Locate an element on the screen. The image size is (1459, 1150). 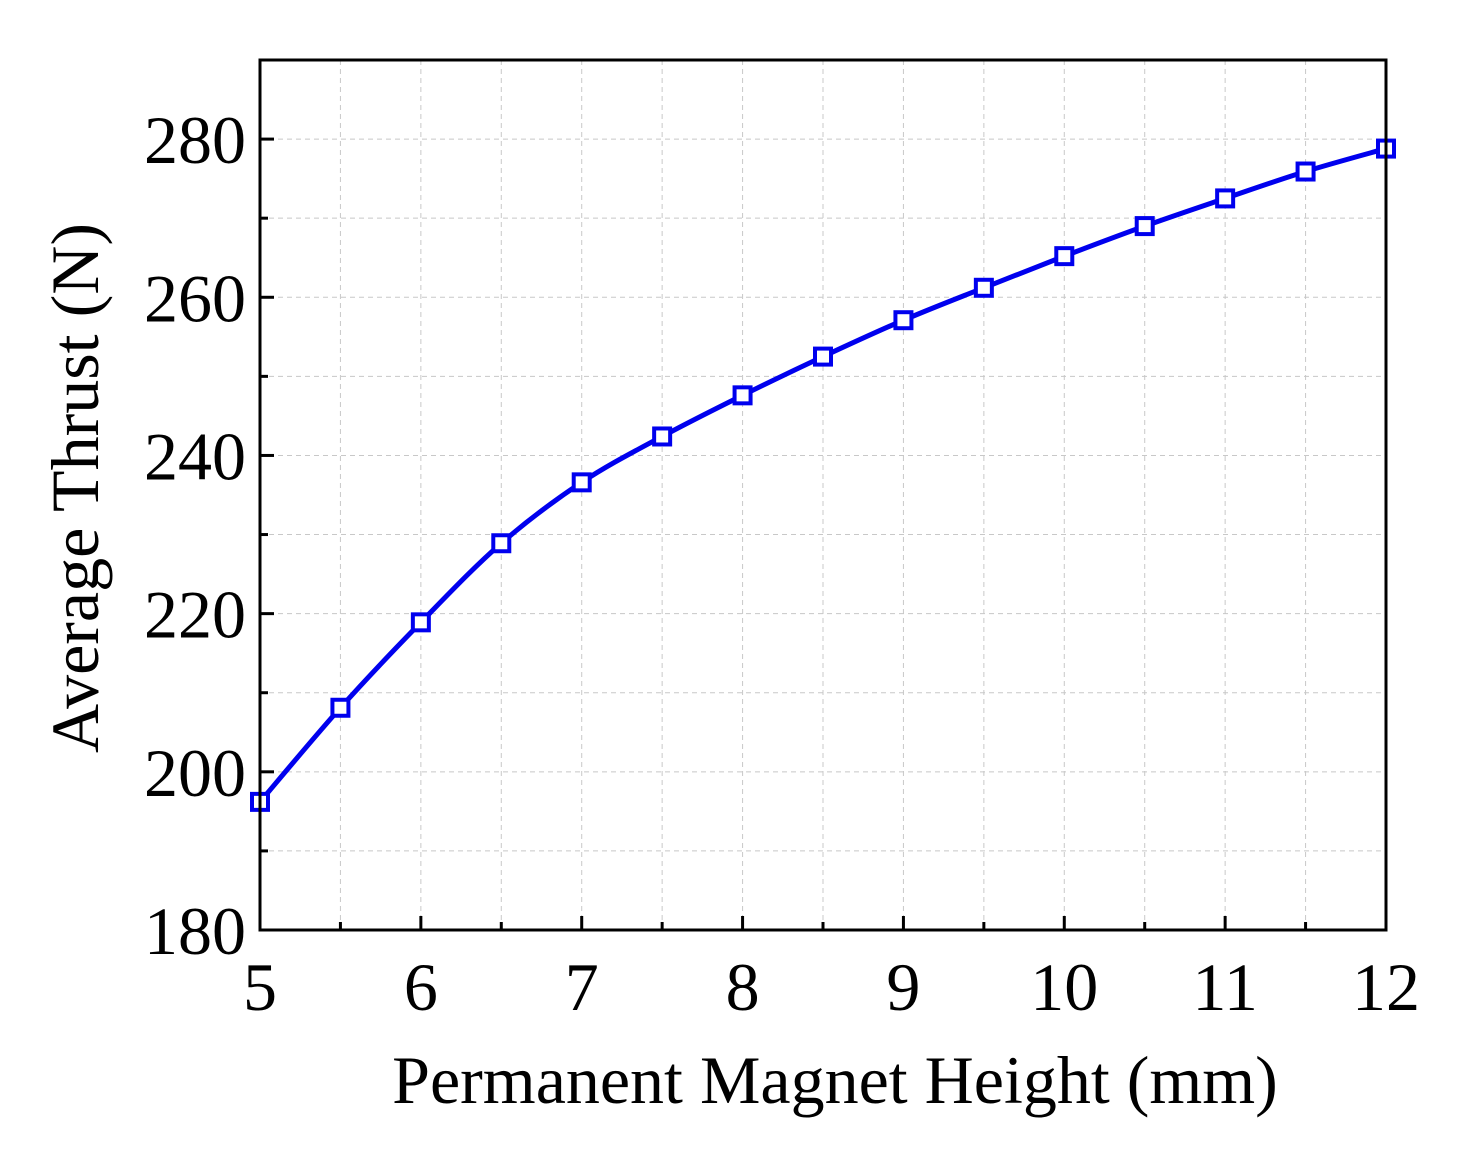
x-tick-label: 6 is located at coordinates (421, 987).